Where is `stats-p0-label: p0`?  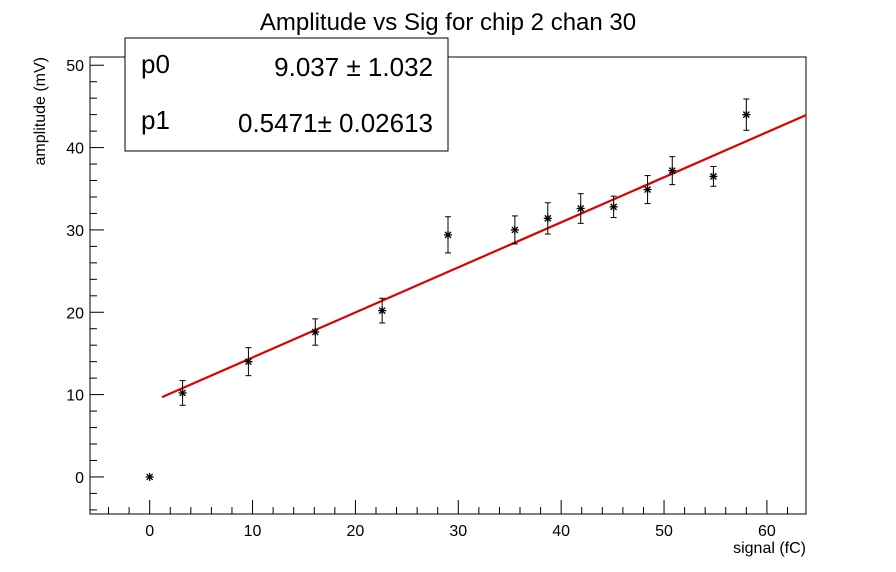 stats-p0-label: p0 is located at coordinates (155, 64).